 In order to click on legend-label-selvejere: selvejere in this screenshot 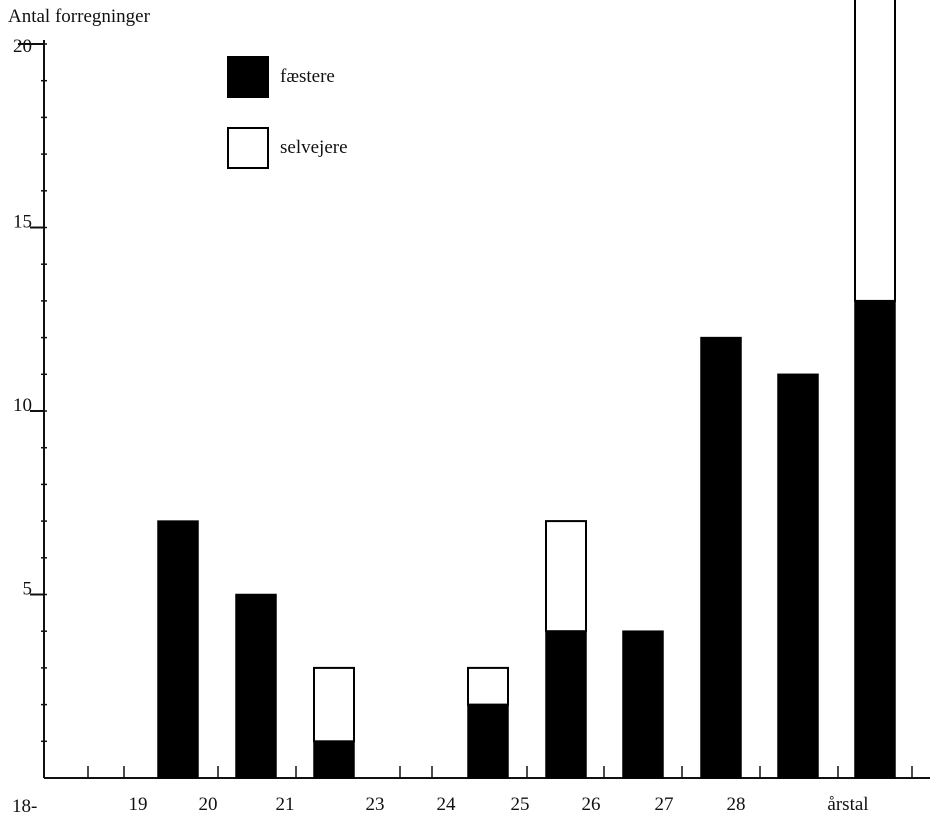, I will do `click(314, 147)`.